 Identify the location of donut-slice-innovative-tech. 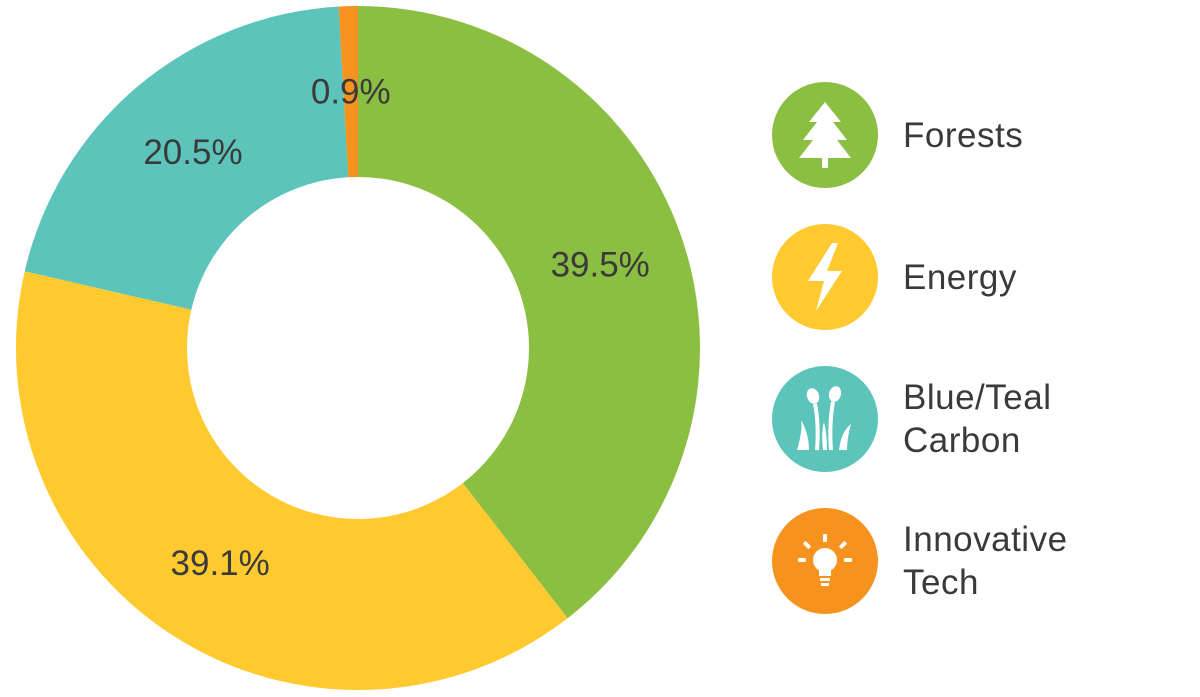
(348, 92).